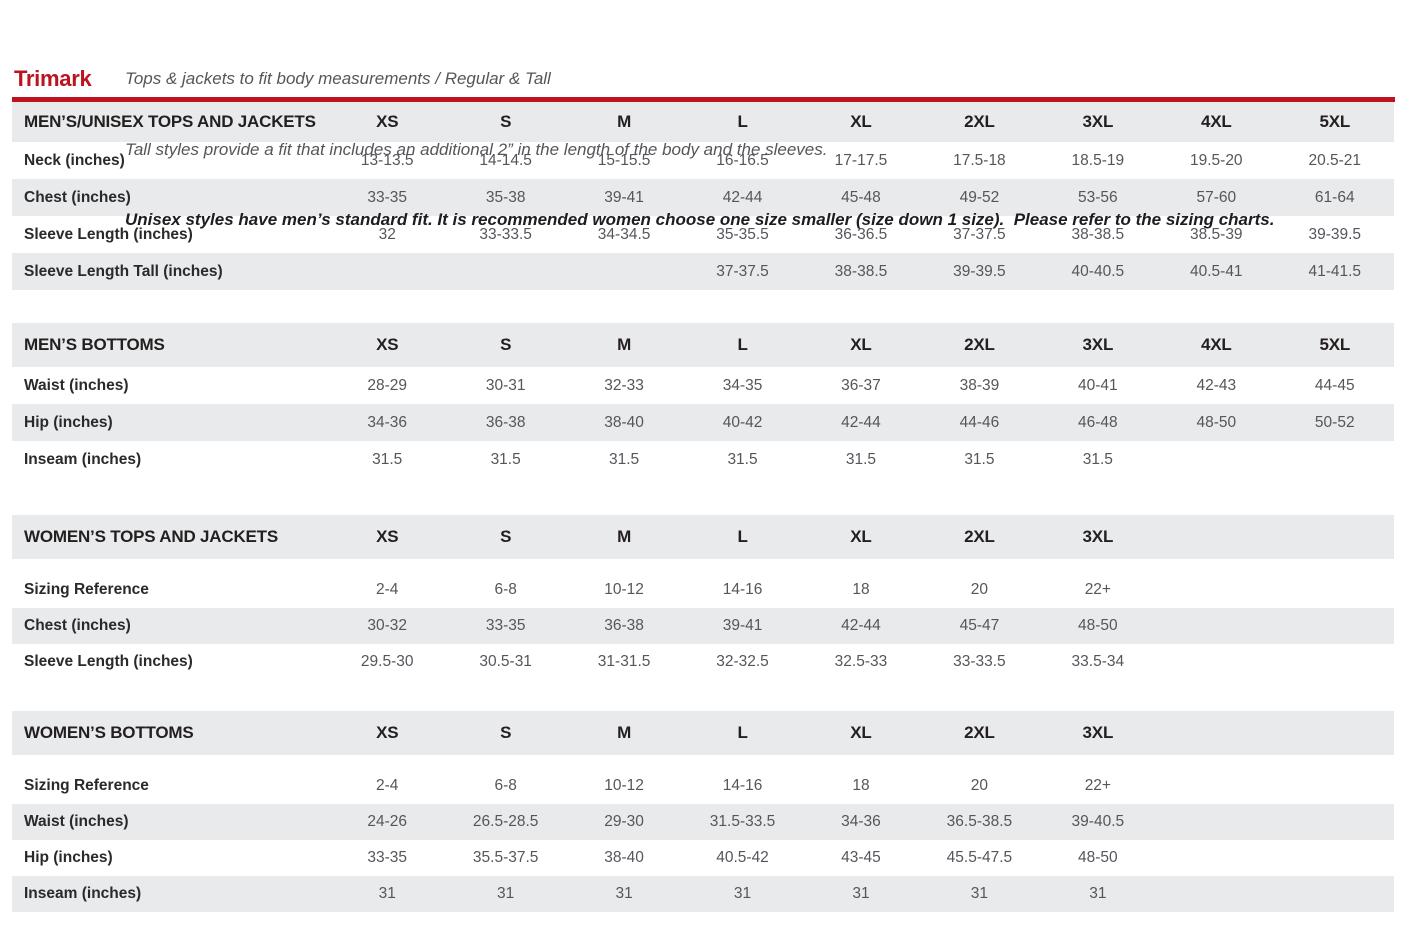 Image resolution: width=1404 pixels, height=929 pixels. Describe the element at coordinates (86, 589) in the screenshot. I see `row-label: Sizing Reference` at that location.